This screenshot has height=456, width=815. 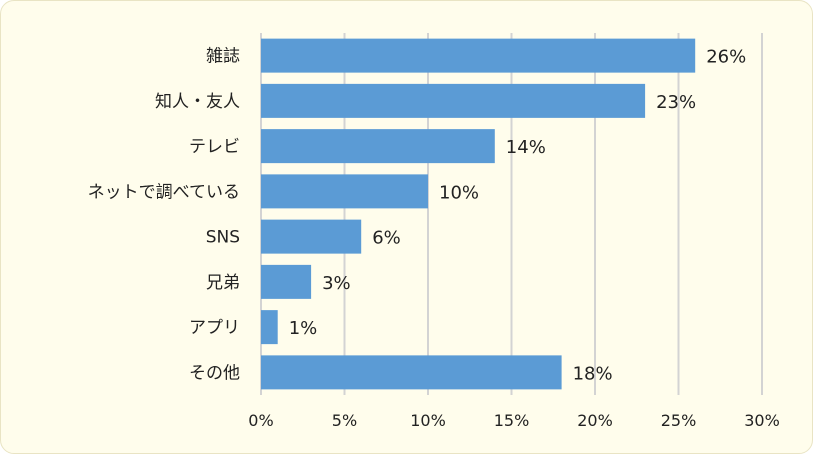 What do you see at coordinates (214, 328) in the screenshot?
I see `category-label: アプリ` at bounding box center [214, 328].